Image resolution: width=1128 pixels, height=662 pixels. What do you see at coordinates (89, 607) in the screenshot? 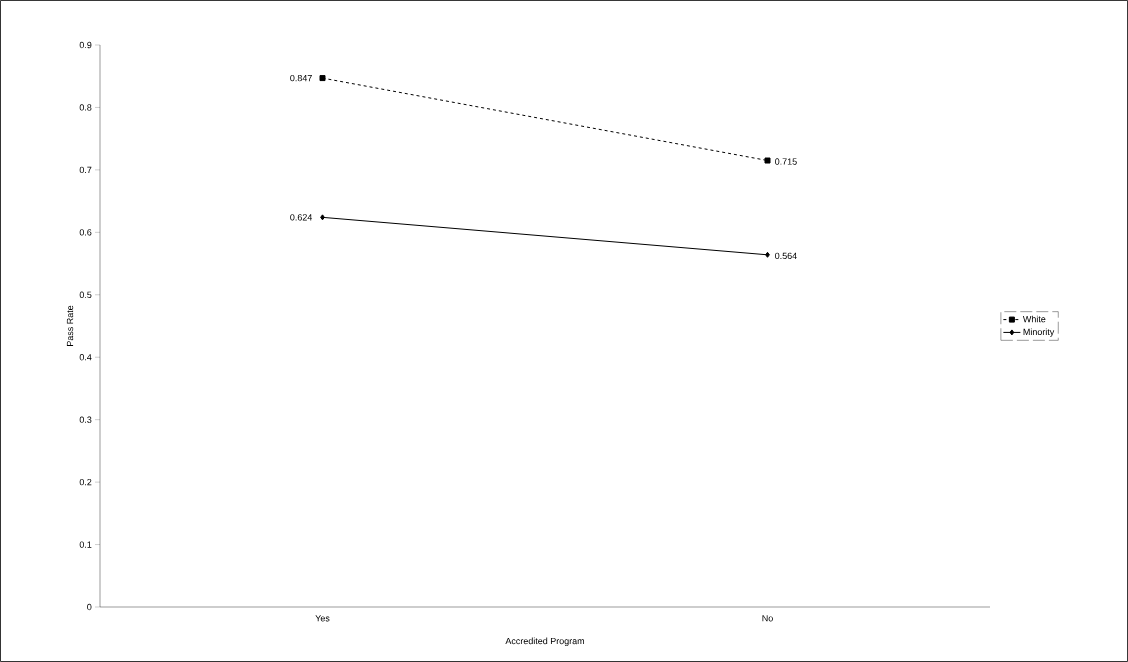
I see `y-tick-label: 0` at bounding box center [89, 607].